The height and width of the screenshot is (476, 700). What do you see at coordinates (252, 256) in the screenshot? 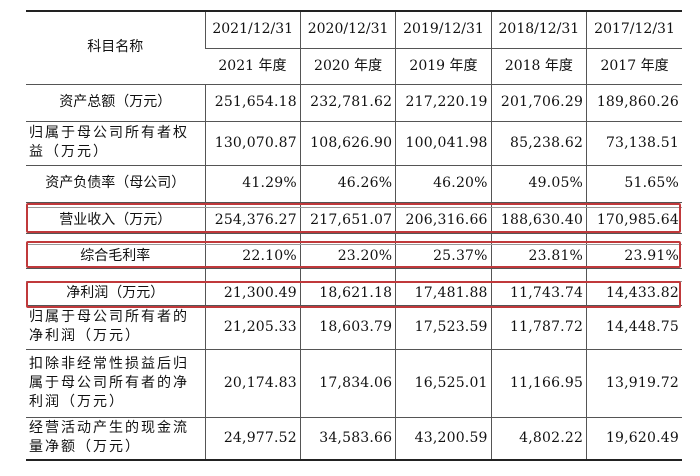
I see `cell-value: 22.10%` at bounding box center [252, 256].